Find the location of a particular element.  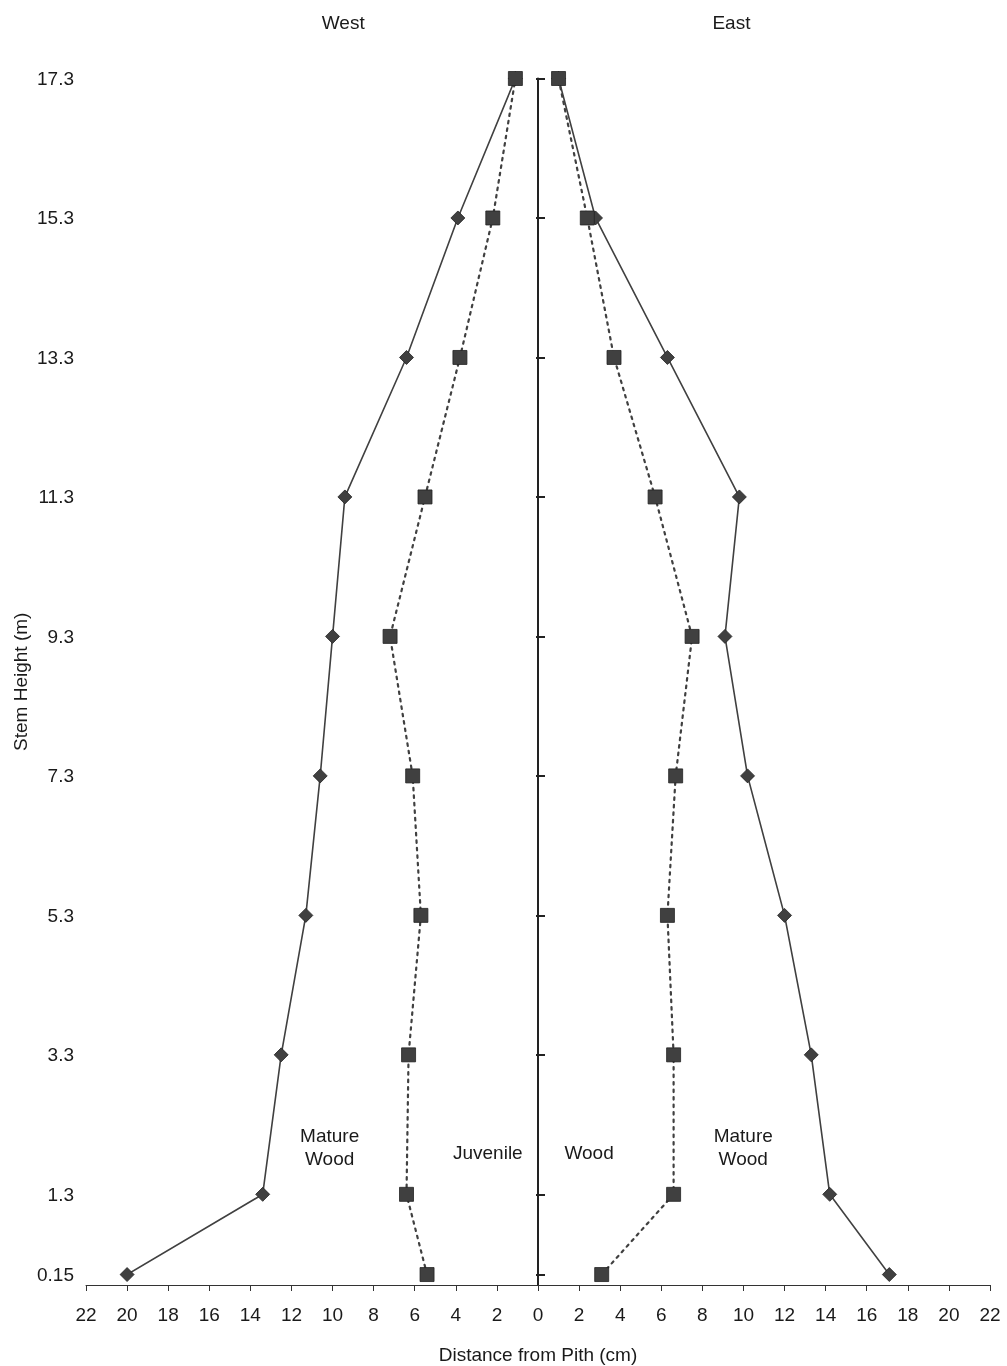

y-axis-title: Stem Height (m) is located at coordinates (20, 681).